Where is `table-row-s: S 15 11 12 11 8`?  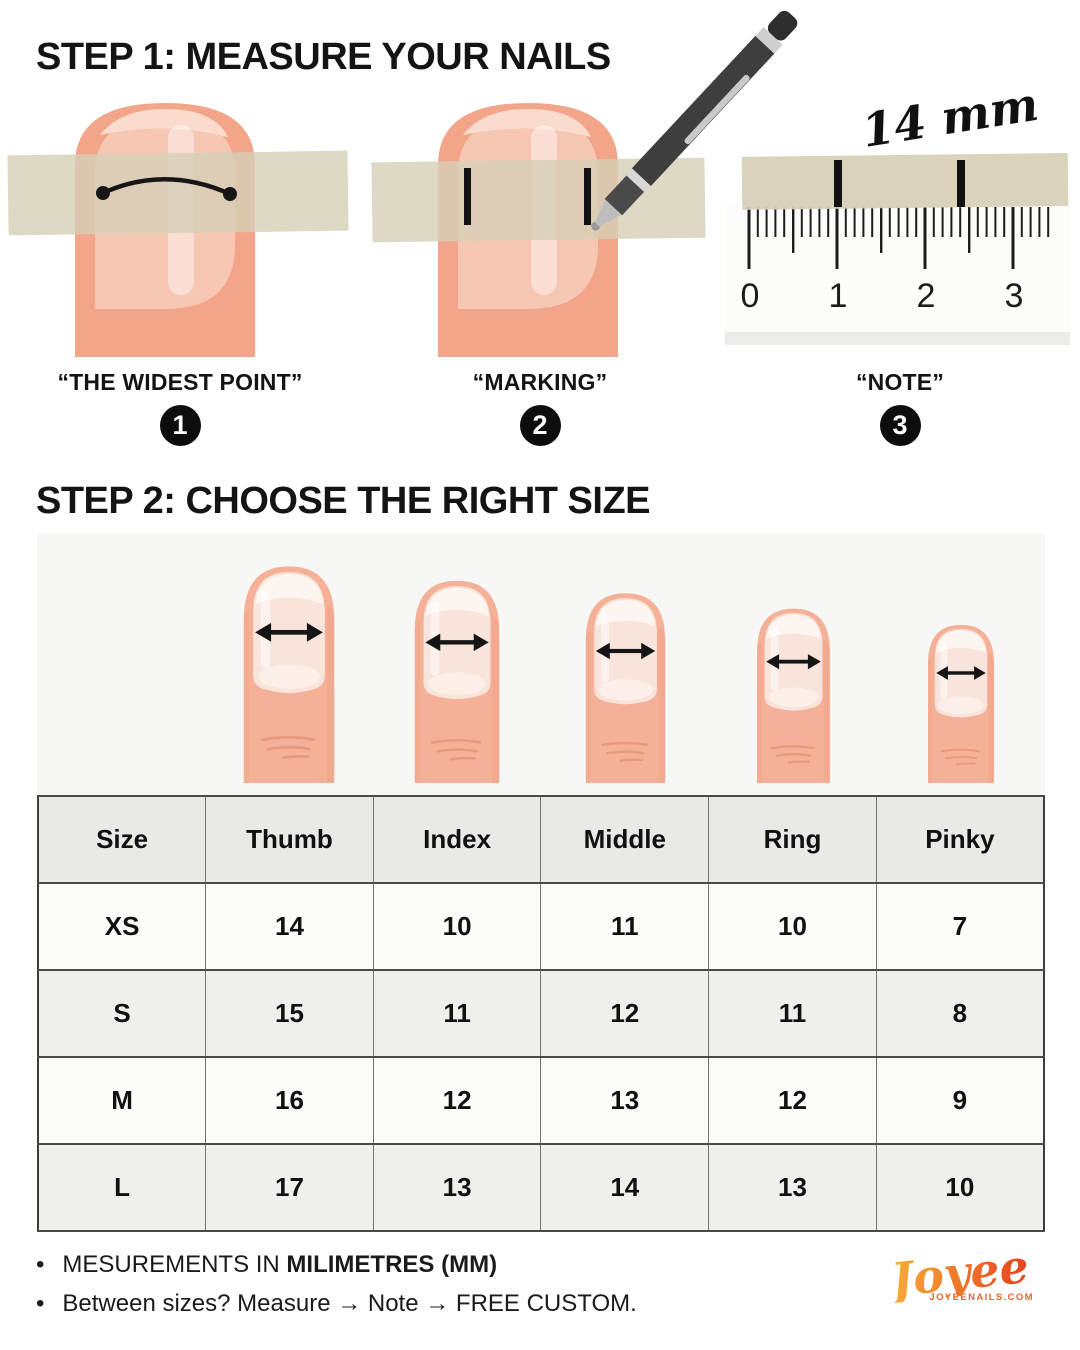 table-row-s: S 15 11 12 11 8 is located at coordinates (541, 1013).